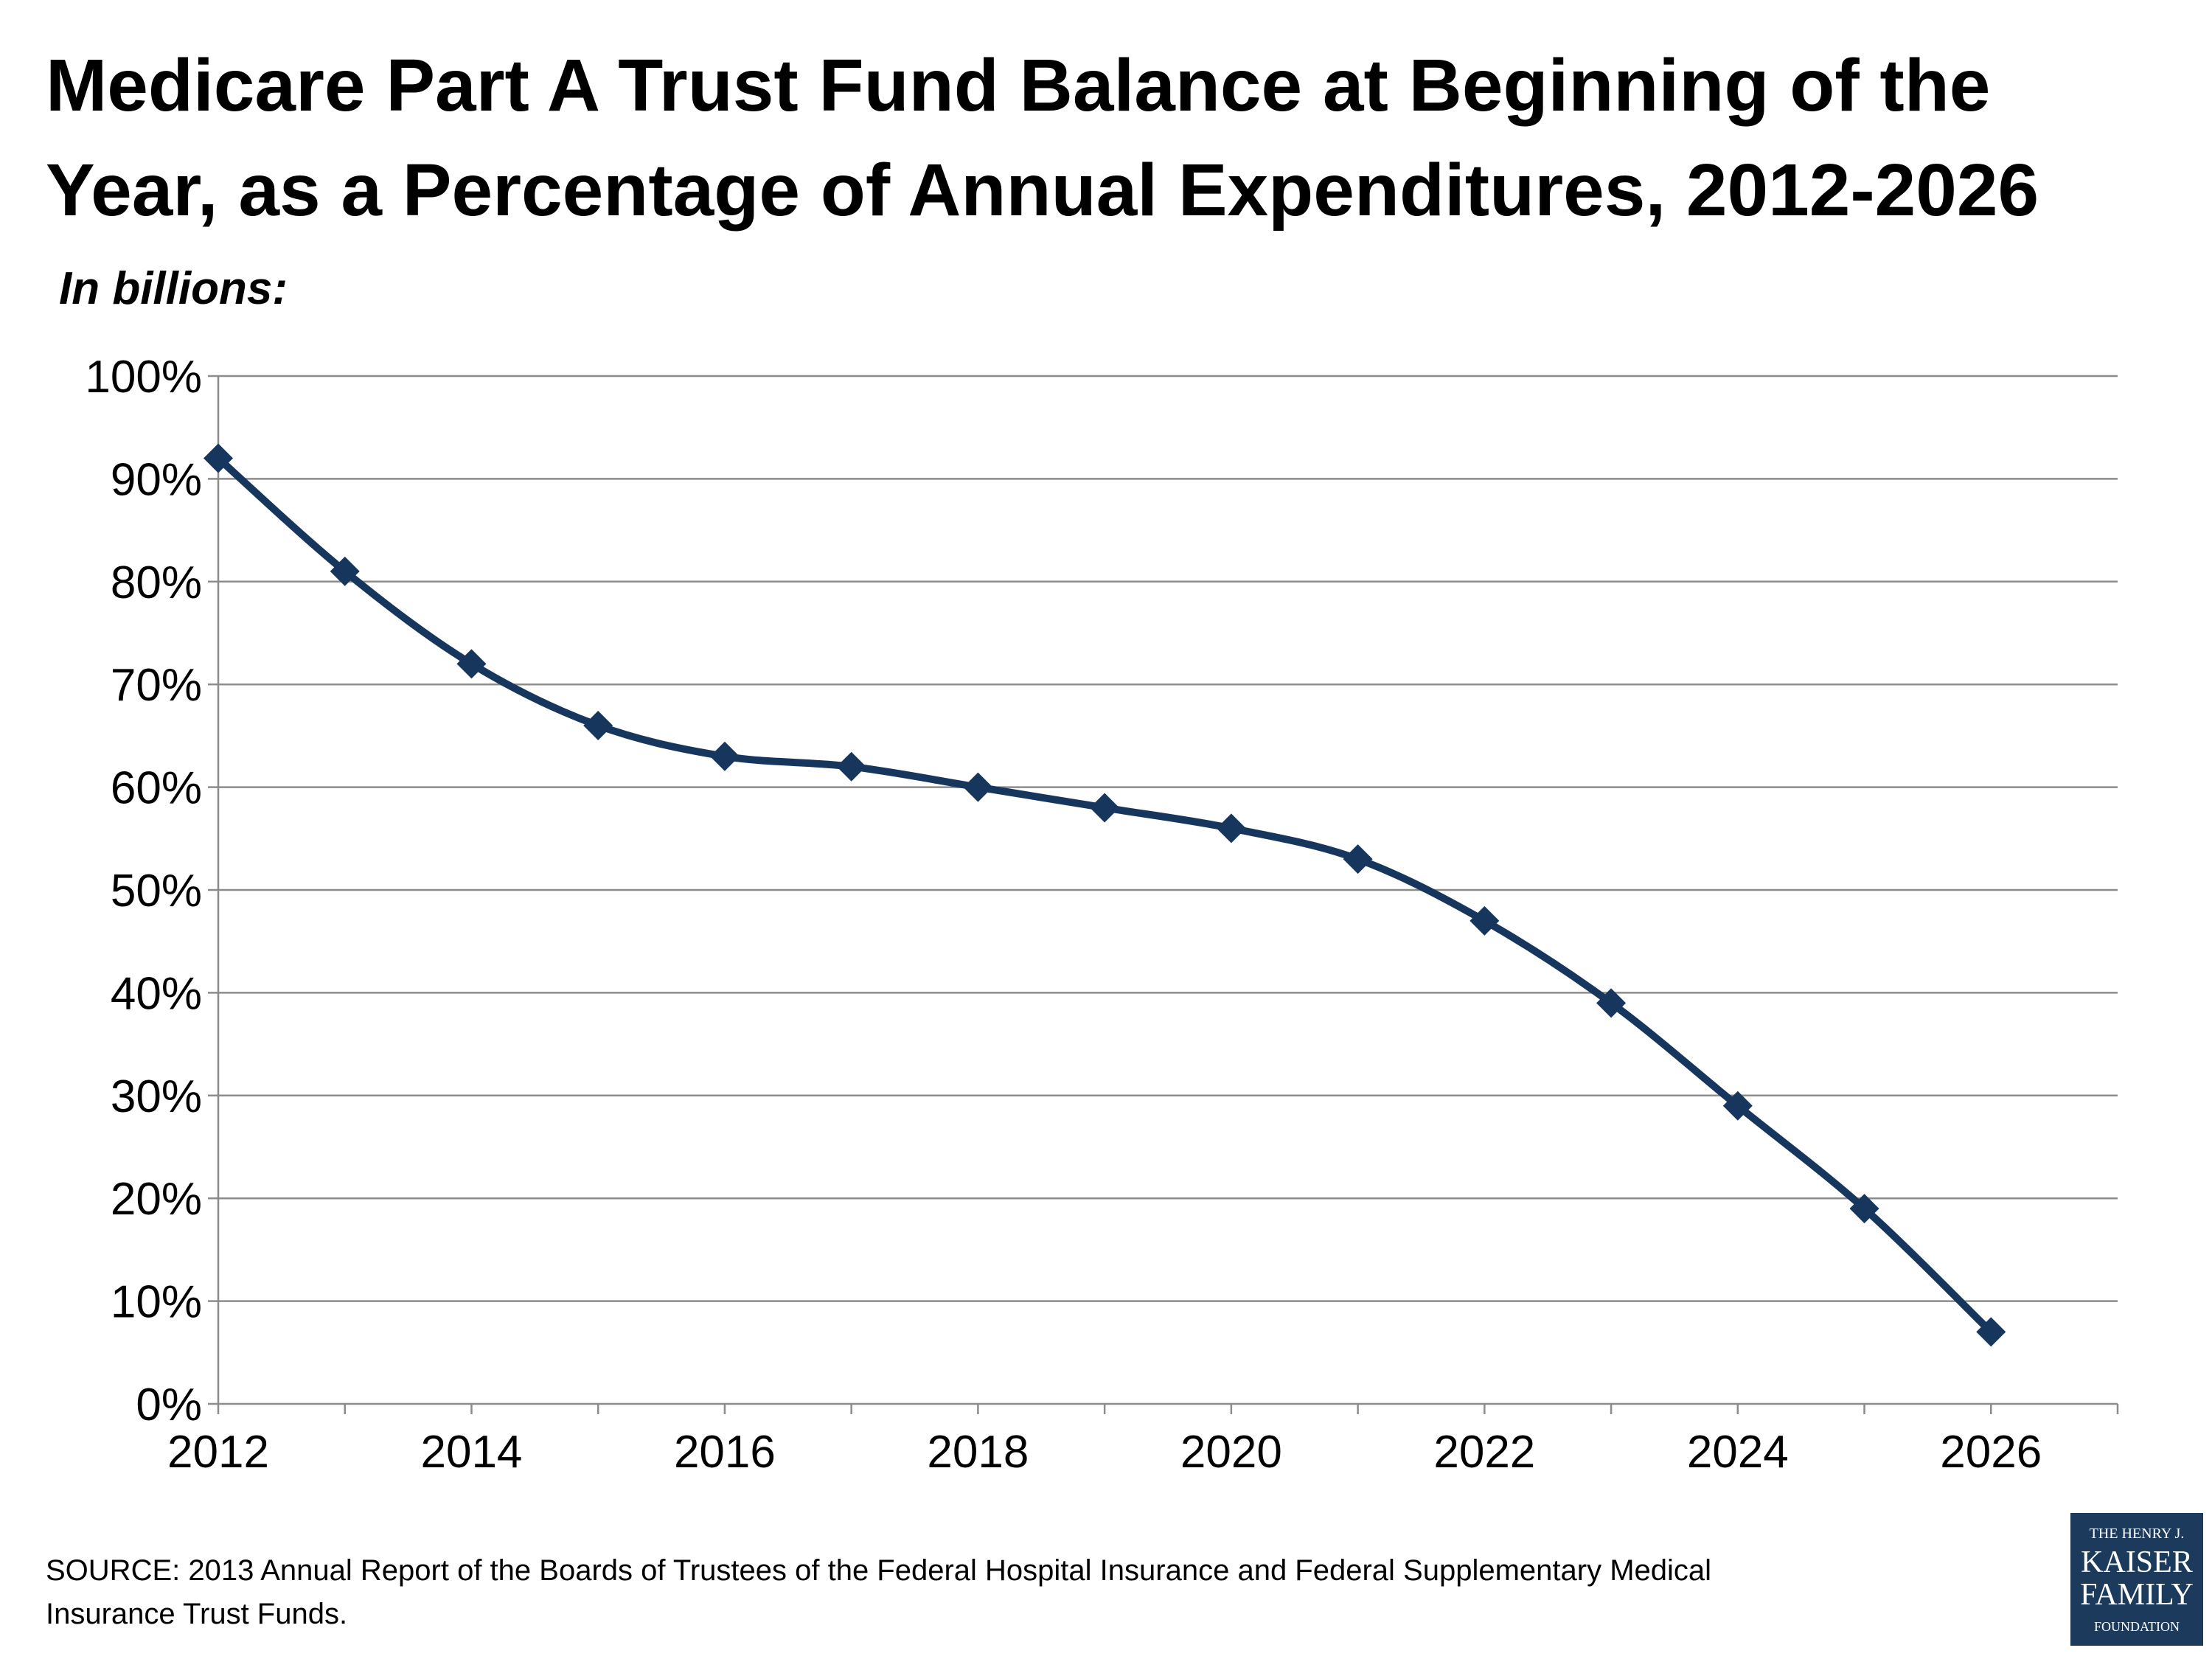 The height and width of the screenshot is (1659, 2212). I want to click on y-tick-label: 10%, so click(156, 1302).